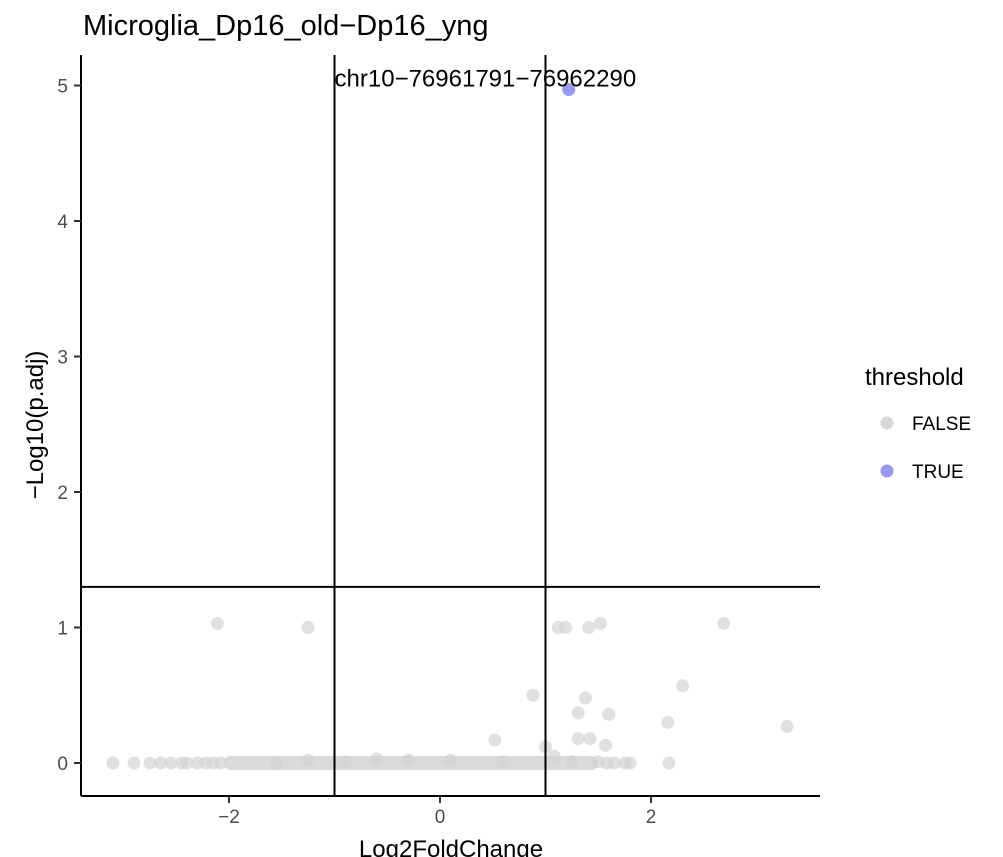  Describe the element at coordinates (229, 817) in the screenshot. I see `x-tick-label-0: −2` at that location.